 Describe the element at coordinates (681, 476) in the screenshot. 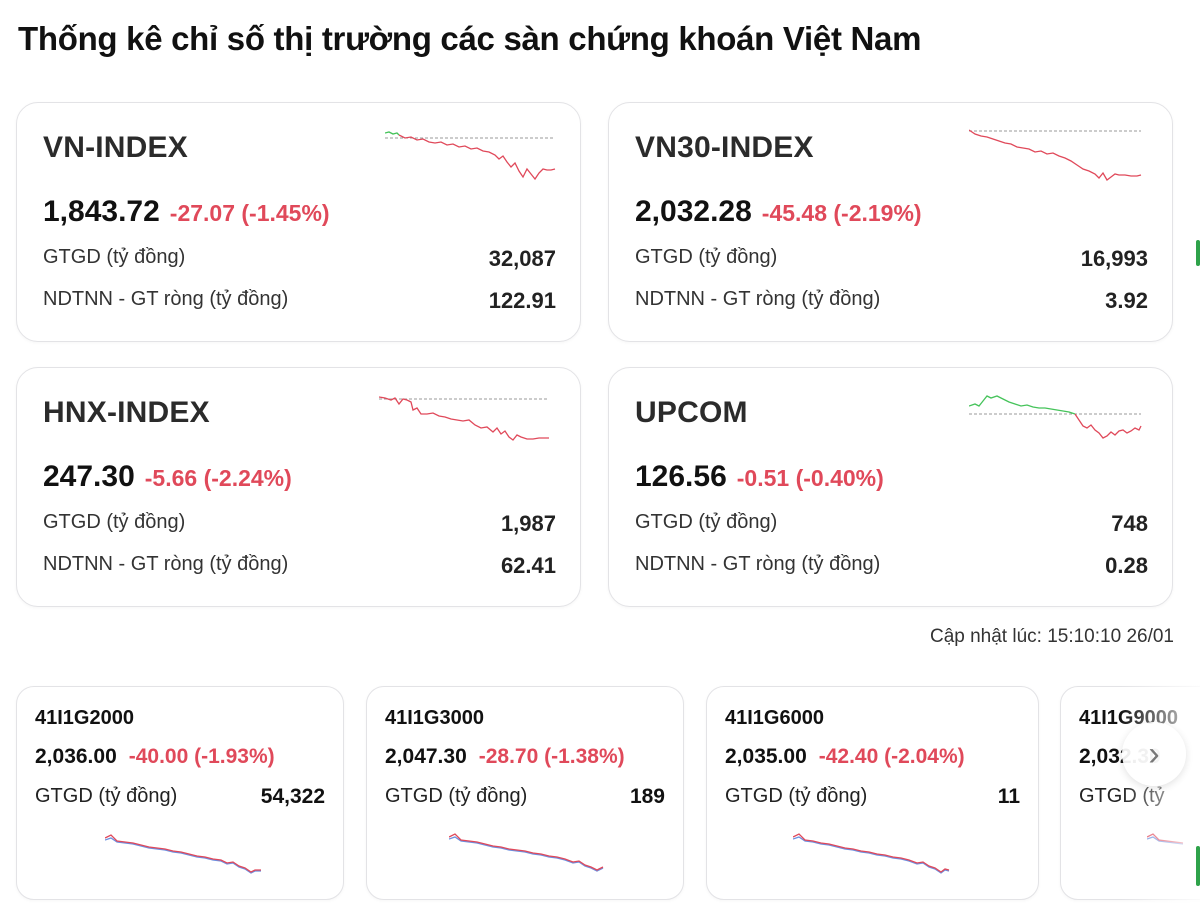

I see `index-value: 126.56` at that location.